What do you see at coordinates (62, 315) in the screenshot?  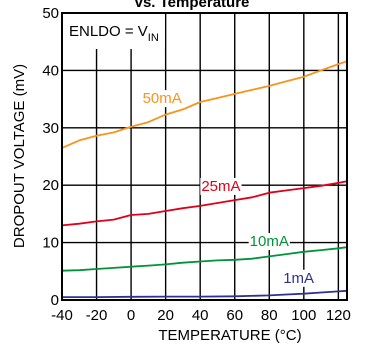 I see `x-tick-label: -40` at bounding box center [62, 315].